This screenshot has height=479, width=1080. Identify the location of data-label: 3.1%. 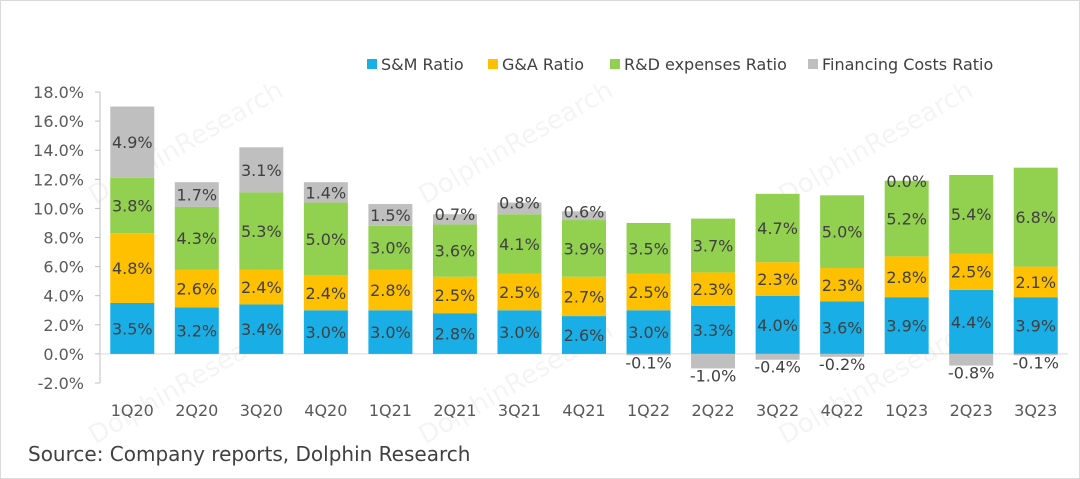
(261, 170).